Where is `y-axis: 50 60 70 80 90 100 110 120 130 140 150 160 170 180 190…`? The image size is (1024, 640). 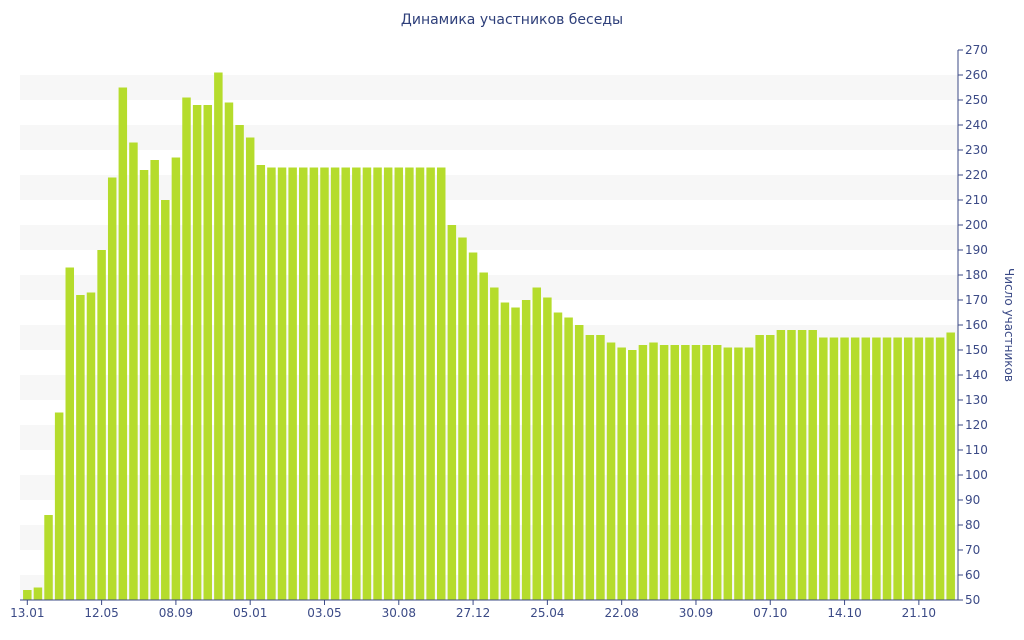 y-axis: 50 60 70 80 90 100 110 120 130 140 150 160 170 180 190… is located at coordinates (972, 325).